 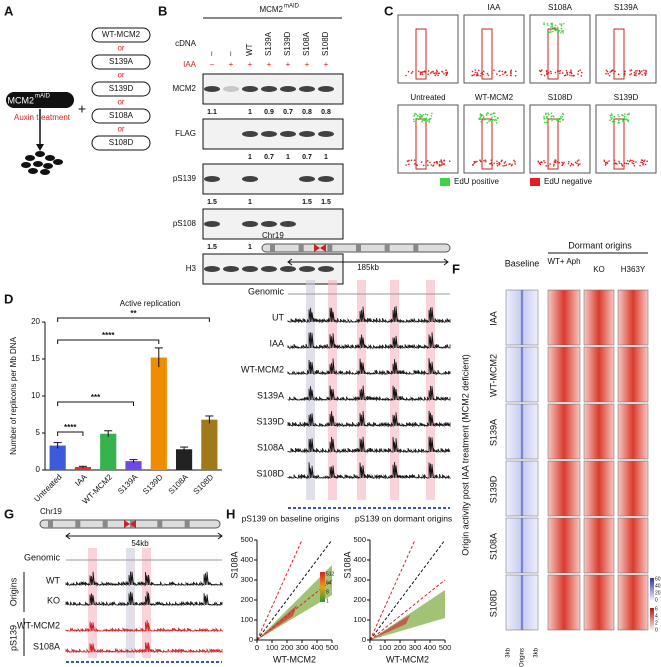 I want to click on x-tick-label: 500, so click(x=332, y=647).